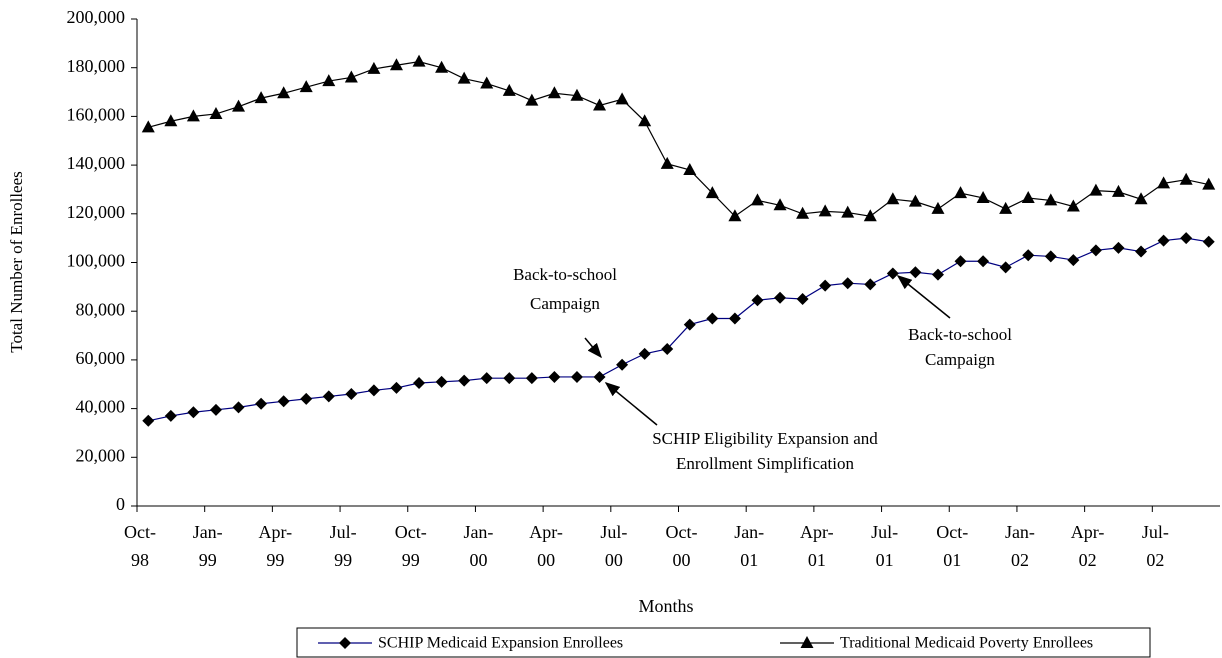 This screenshot has height=658, width=1222. Describe the element at coordinates (120, 504) in the screenshot. I see `y-tick-label: 0` at that location.